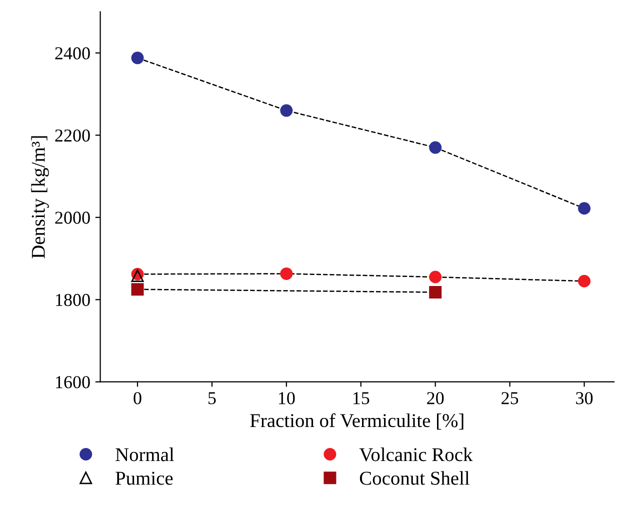 This screenshot has height=516, width=619. Describe the element at coordinates (435, 398) in the screenshot. I see `x-tick-label: 20` at that location.